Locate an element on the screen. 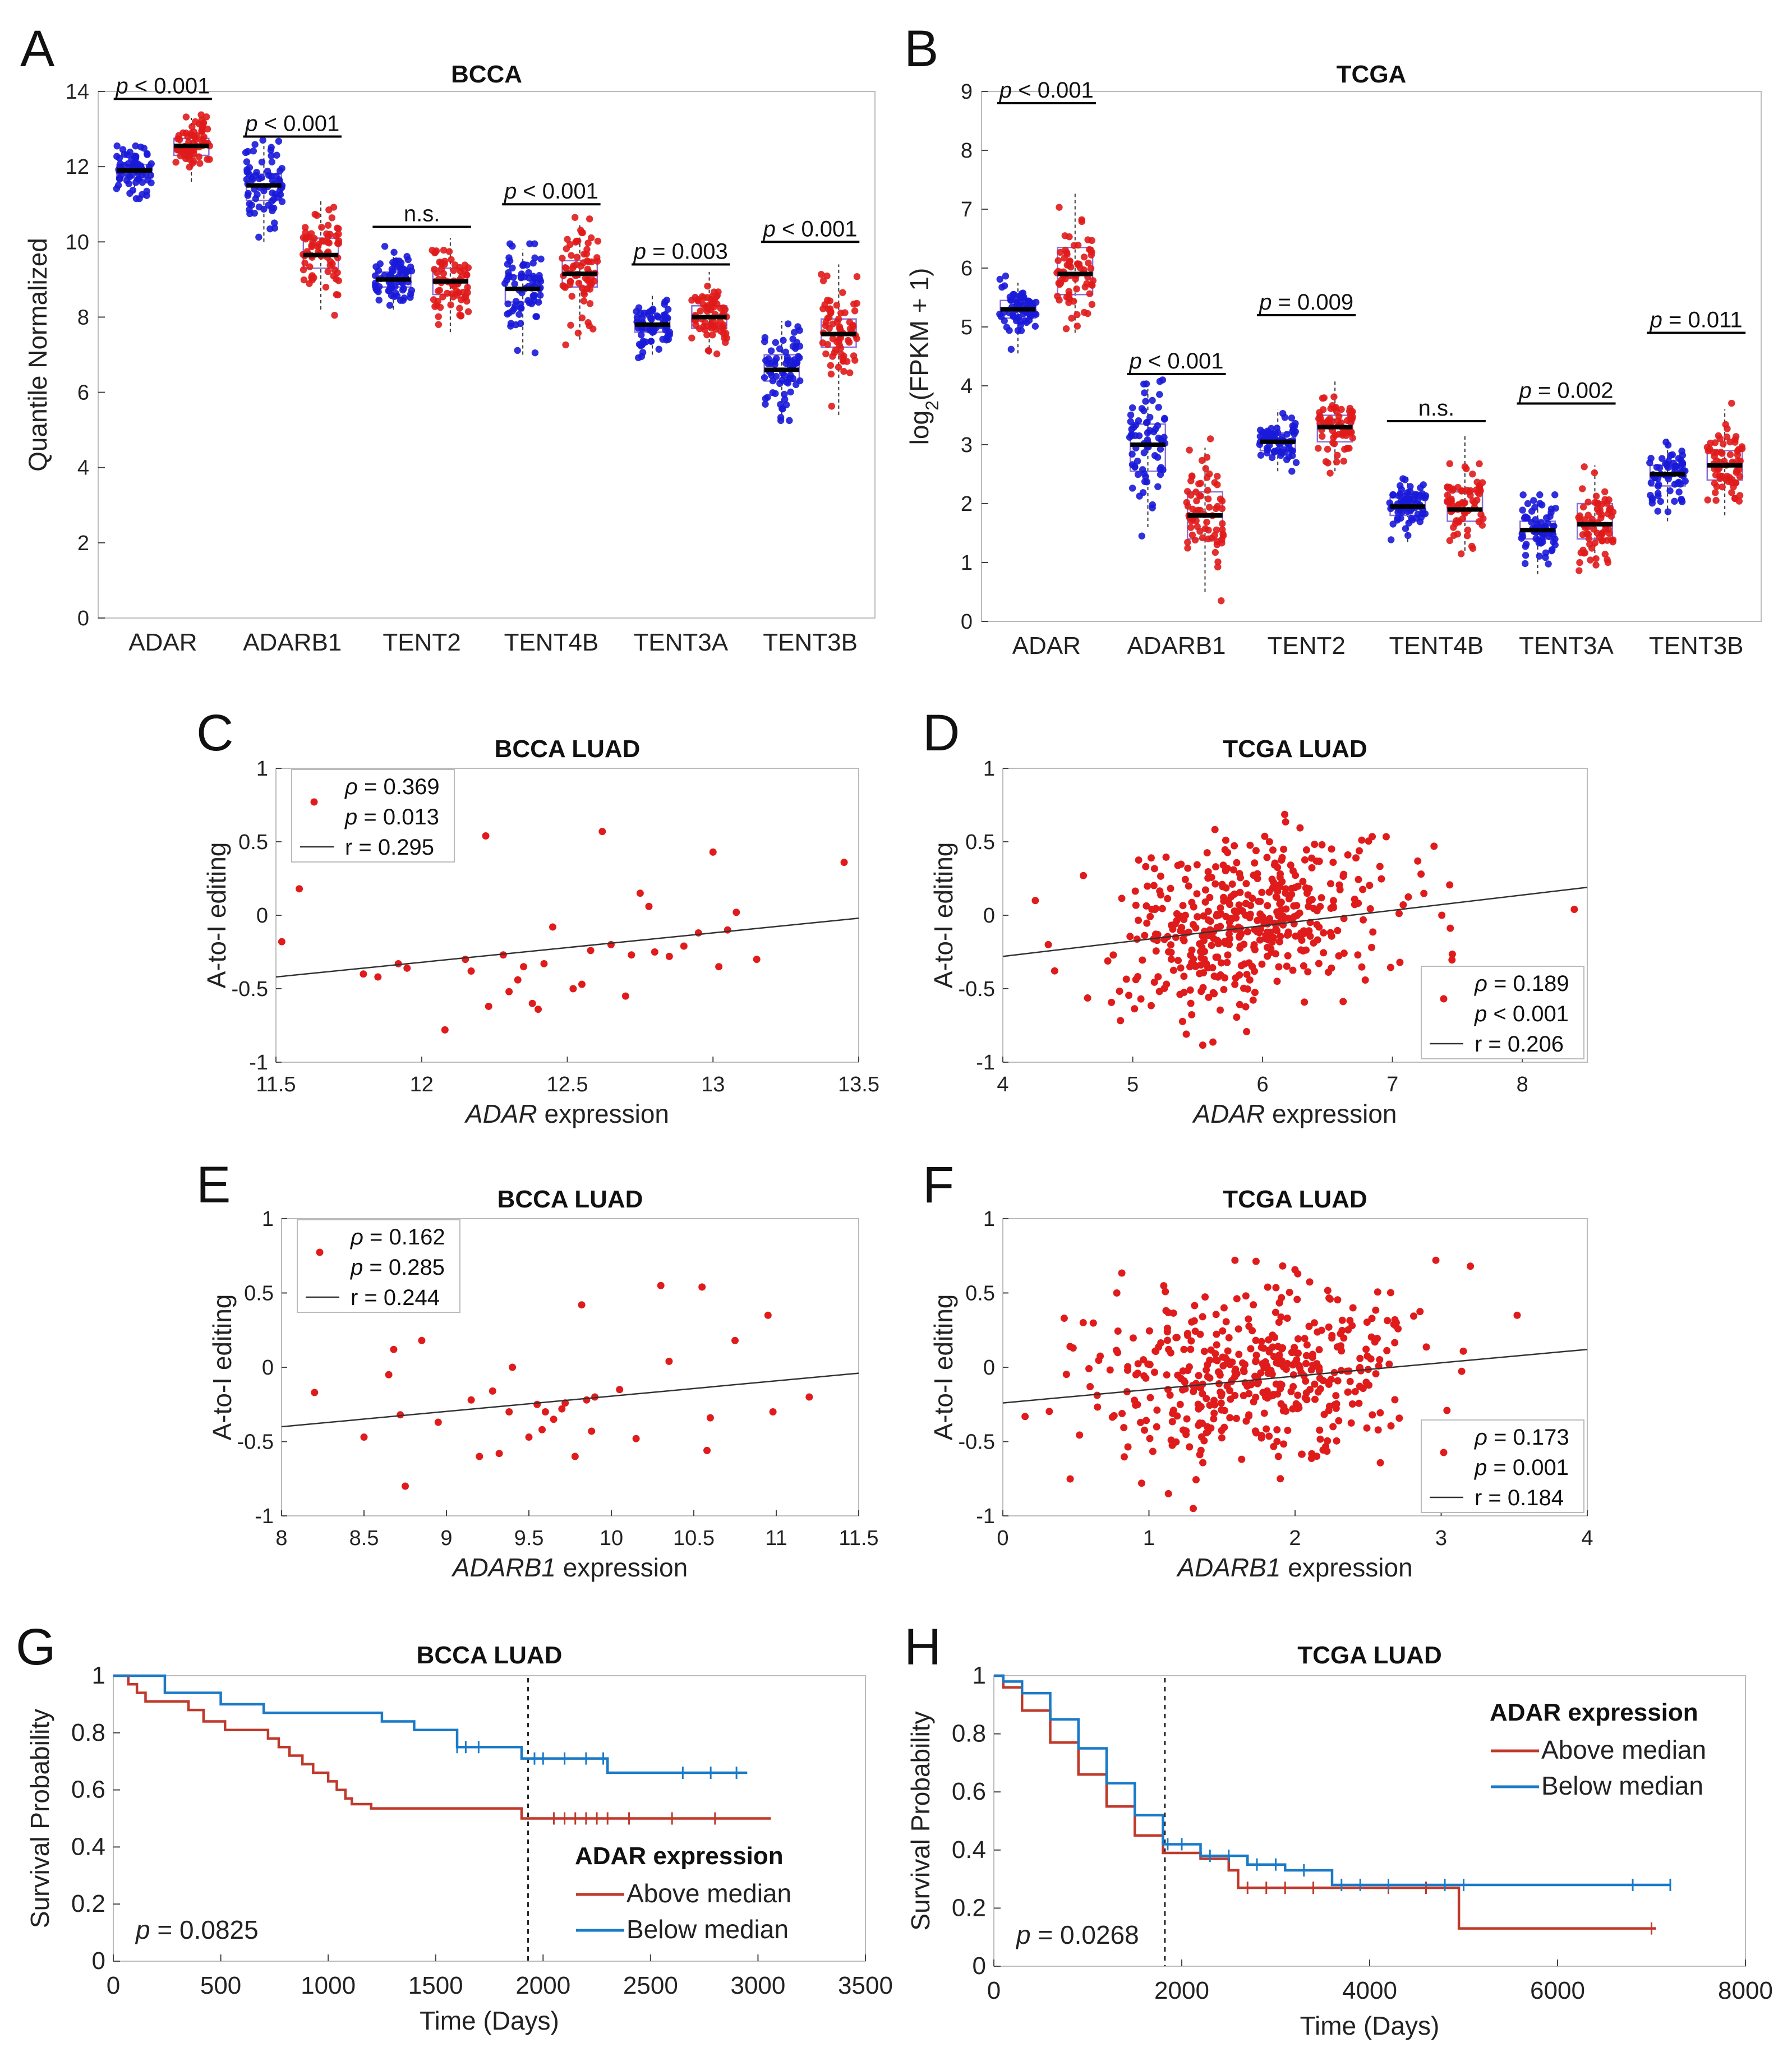  y-tick-label: 1 is located at coordinates (989, 769).